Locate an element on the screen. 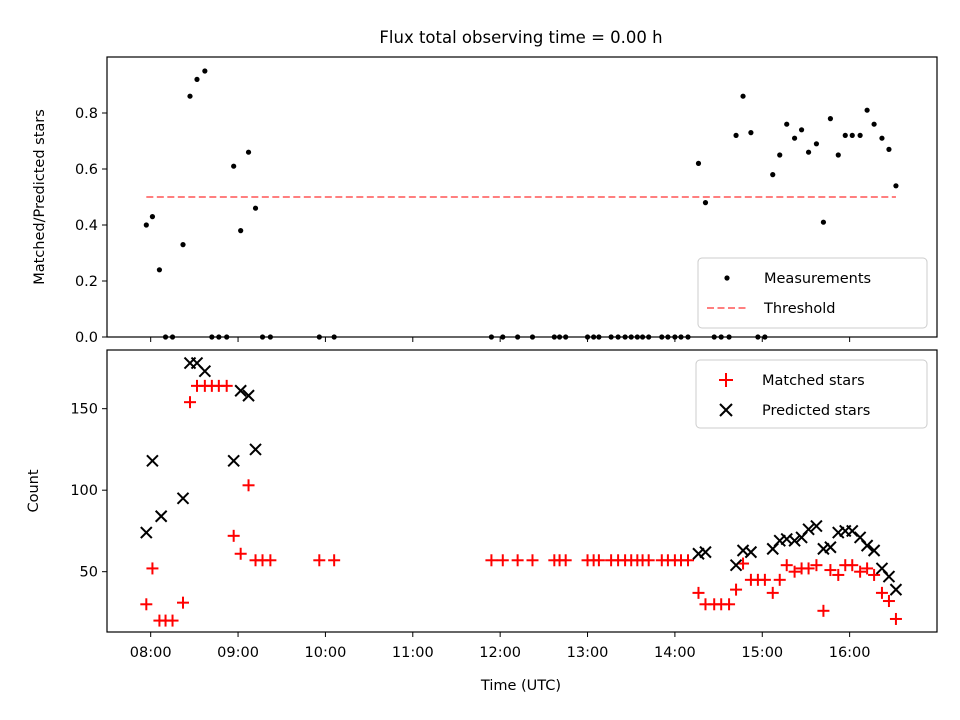 This screenshot has height=720, width=960. count-y-tick-label: 100 is located at coordinates (84, 491).